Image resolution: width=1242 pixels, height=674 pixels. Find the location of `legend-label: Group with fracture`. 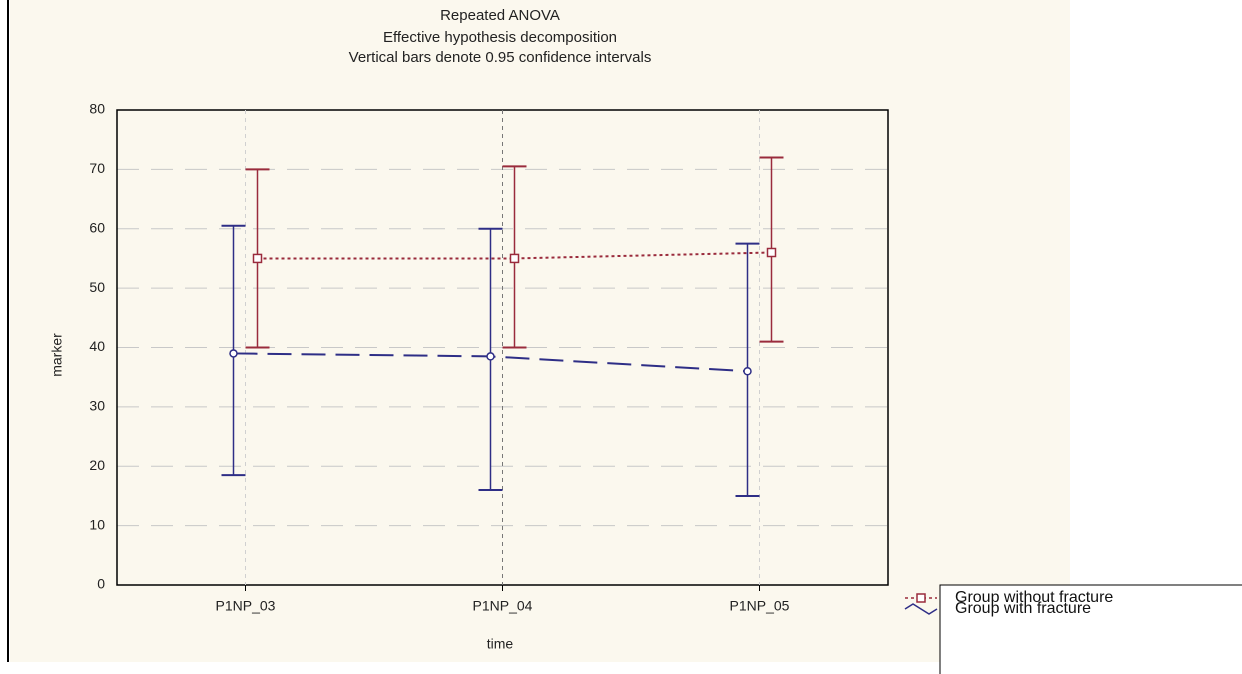

legend-label: Group with fracture is located at coordinates (1023, 608).